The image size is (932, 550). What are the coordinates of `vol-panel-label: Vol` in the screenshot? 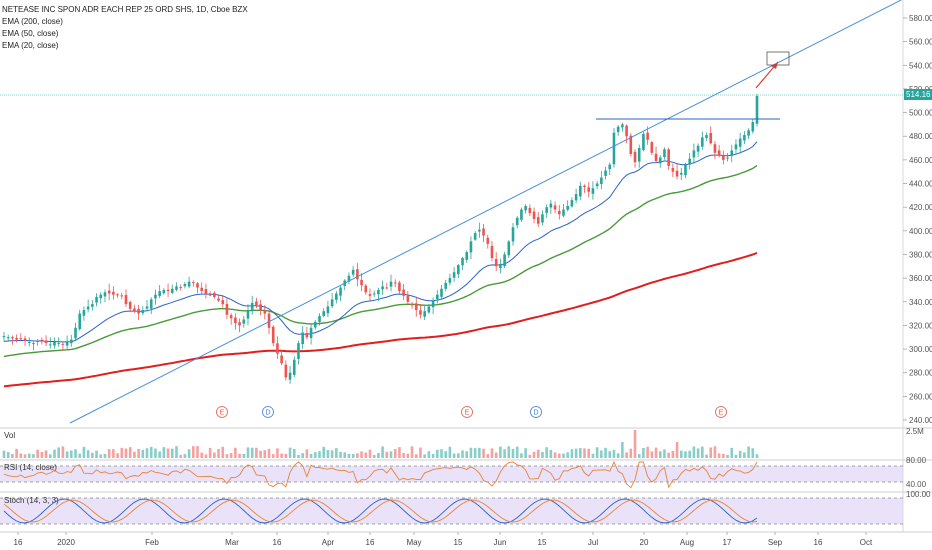 It's located at (9, 435).